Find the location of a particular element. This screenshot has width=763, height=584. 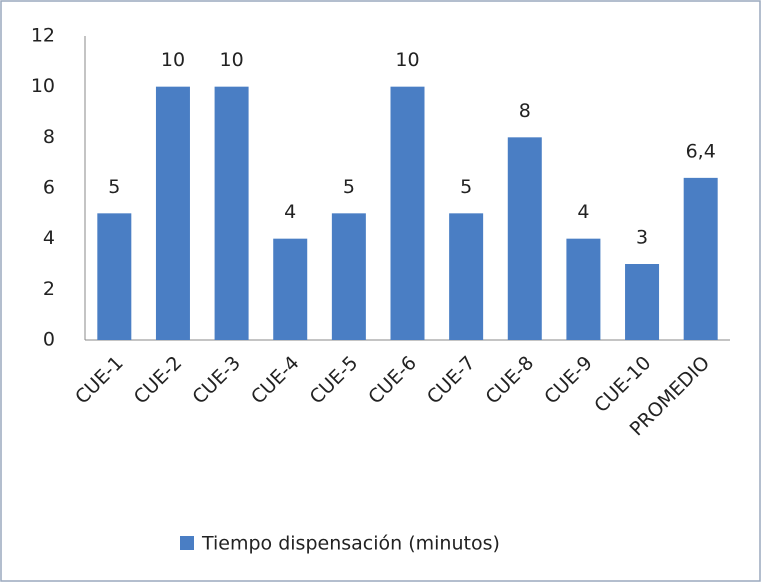

data-label: 6,4 is located at coordinates (701, 151).